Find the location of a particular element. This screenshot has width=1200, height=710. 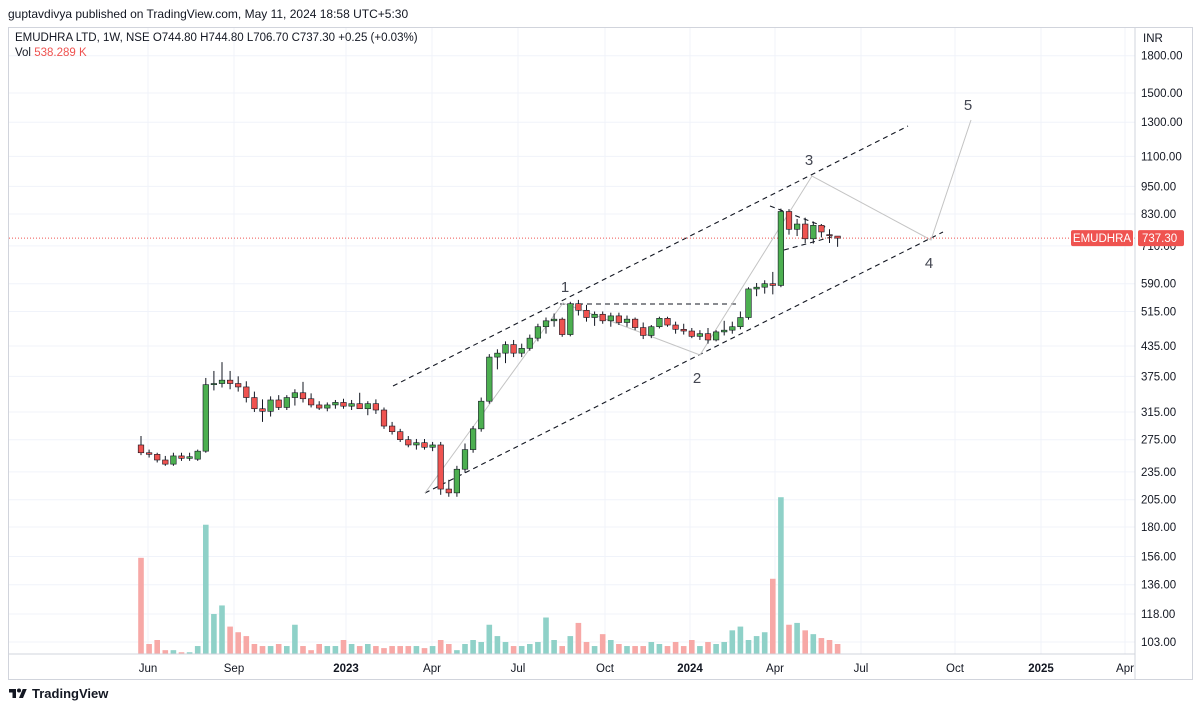

y-tick-label: 136.00 is located at coordinates (1158, 586).